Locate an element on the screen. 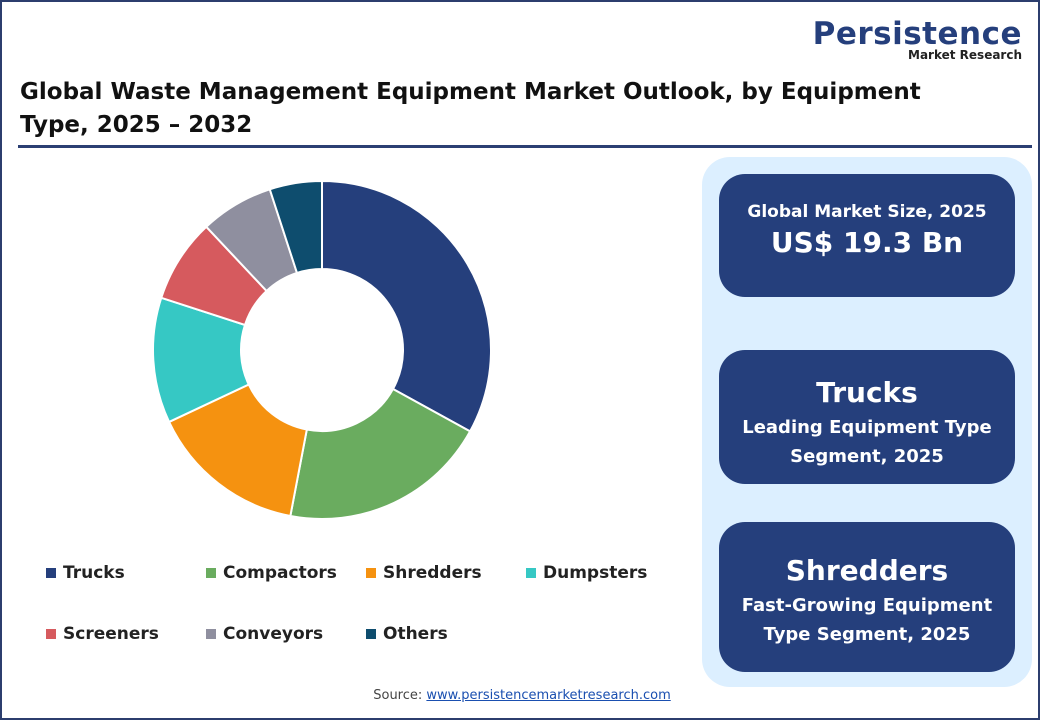  legend-label: Others is located at coordinates (415, 634).